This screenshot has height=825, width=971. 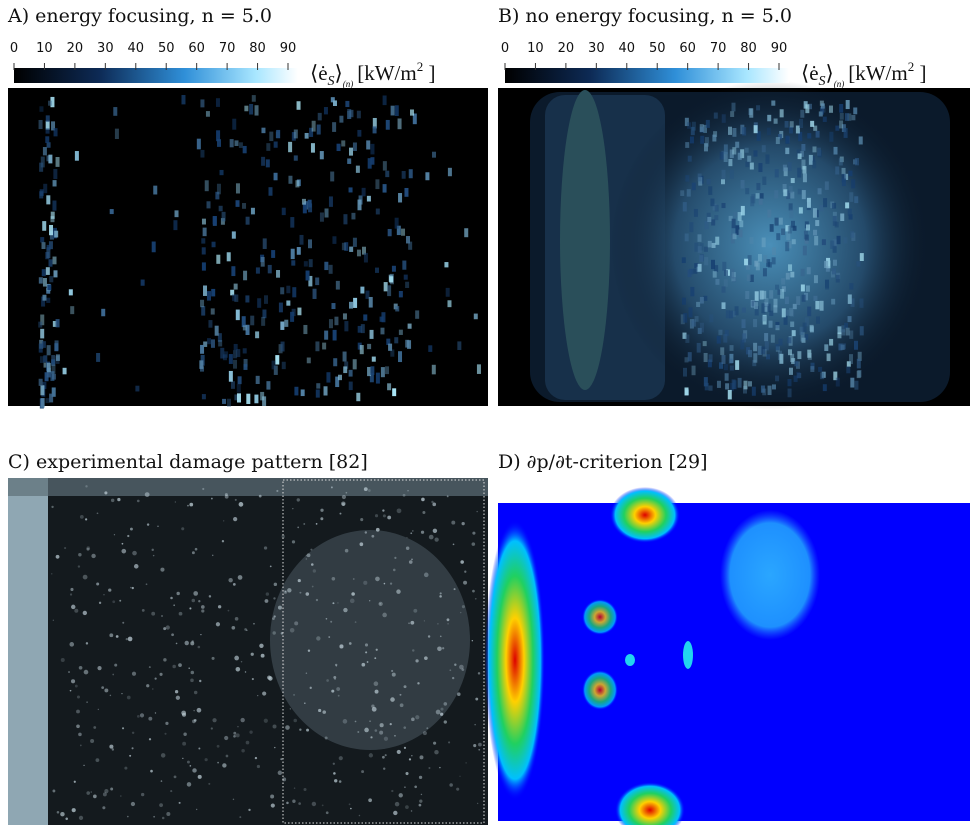 What do you see at coordinates (227, 48) in the screenshot?
I see `colorbar-tick-label: 70` at bounding box center [227, 48].